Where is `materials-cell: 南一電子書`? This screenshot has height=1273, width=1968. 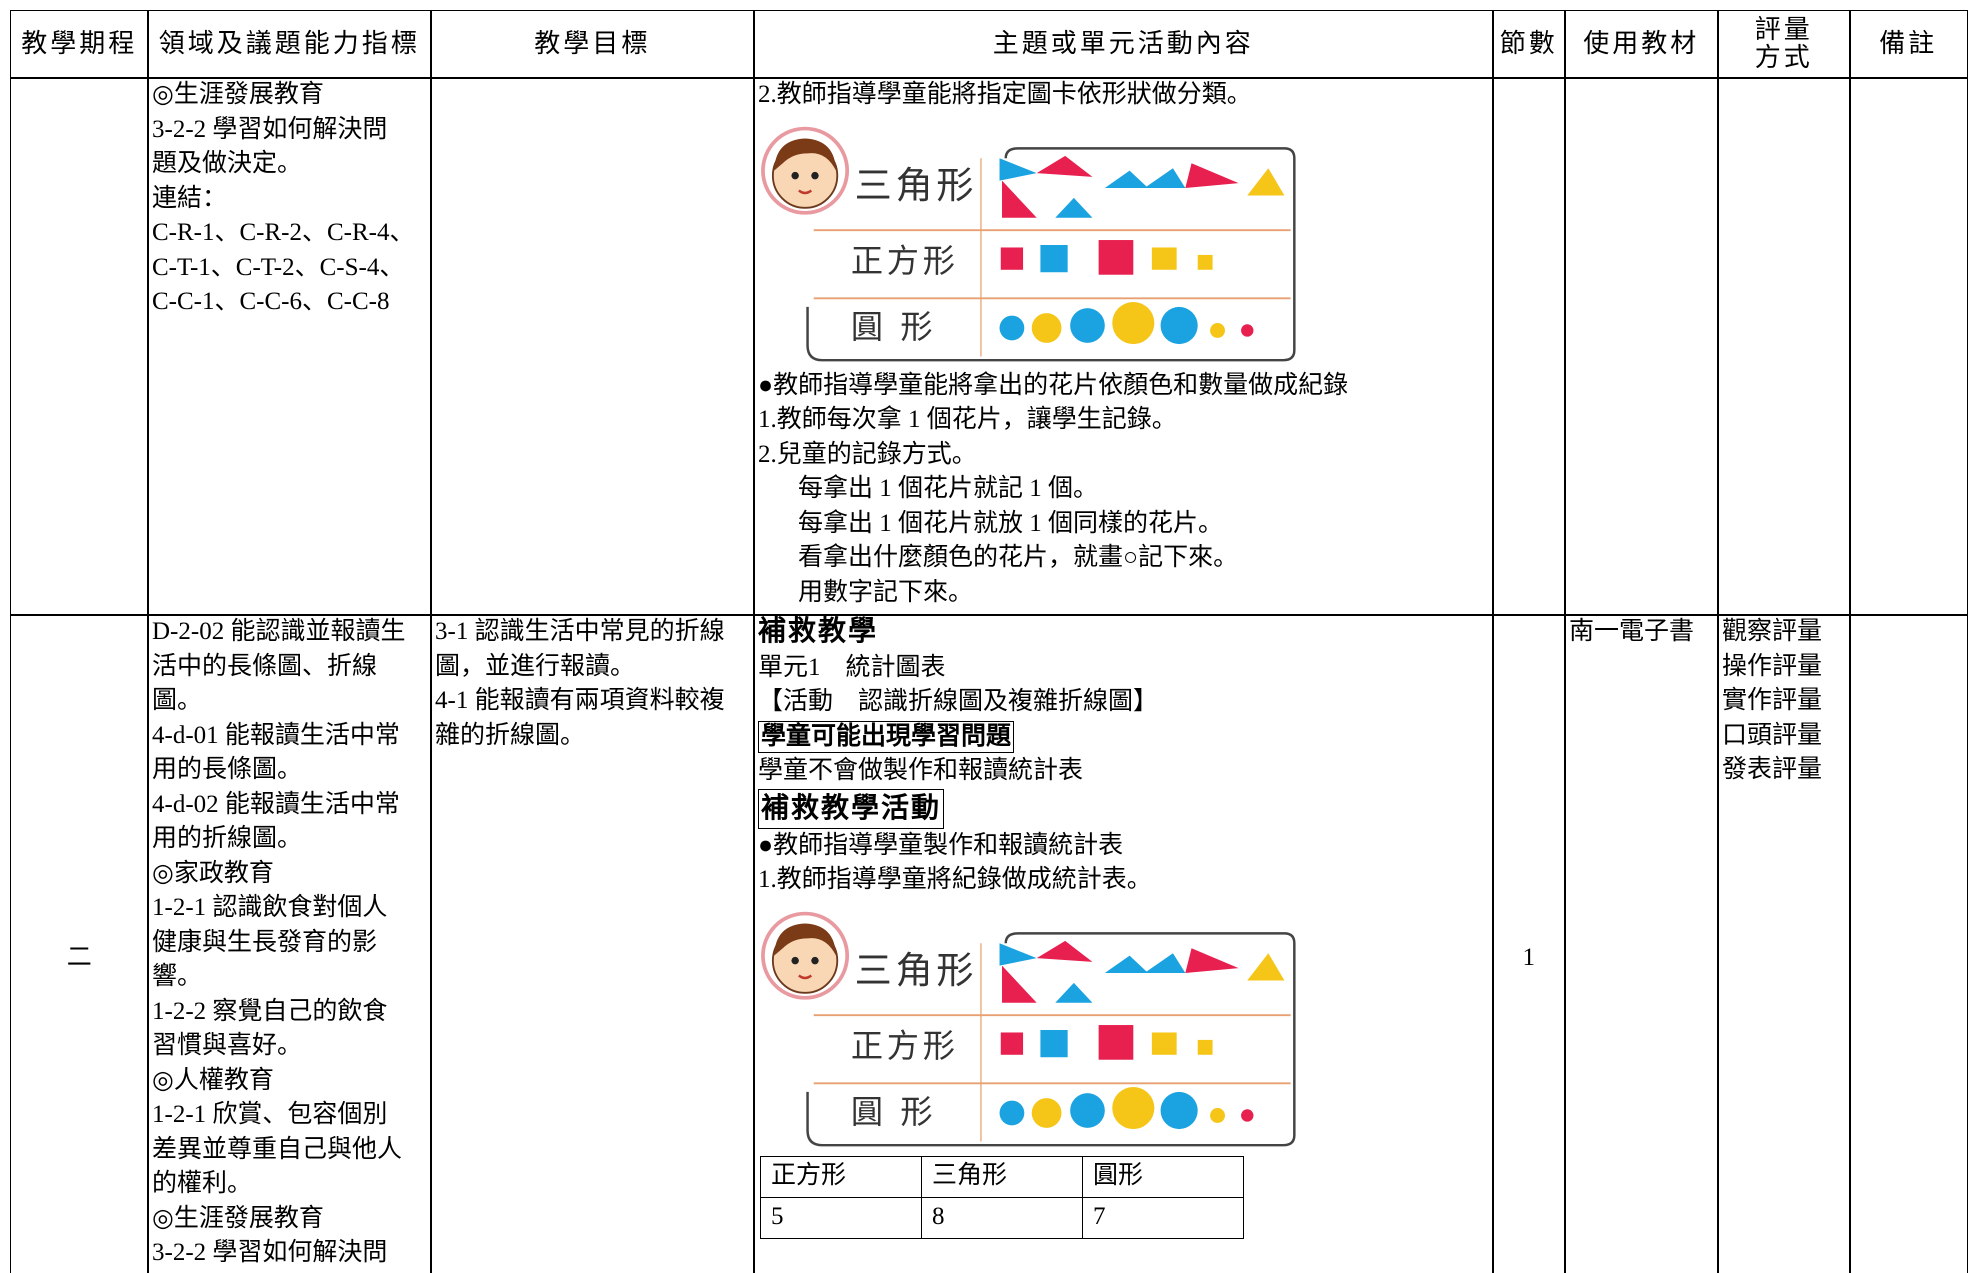 materials-cell: 南一電子書 is located at coordinates (1641, 943).